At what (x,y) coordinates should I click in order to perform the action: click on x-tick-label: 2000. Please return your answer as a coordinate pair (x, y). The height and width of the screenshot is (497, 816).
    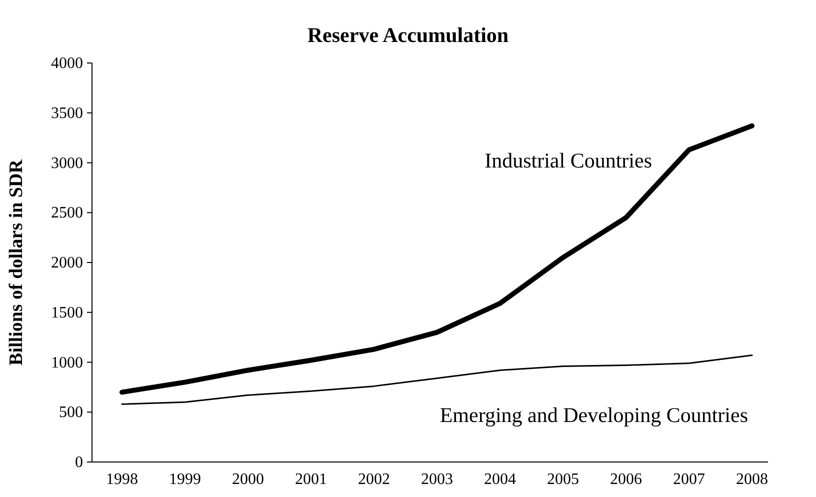
    Looking at the image, I should click on (248, 479).